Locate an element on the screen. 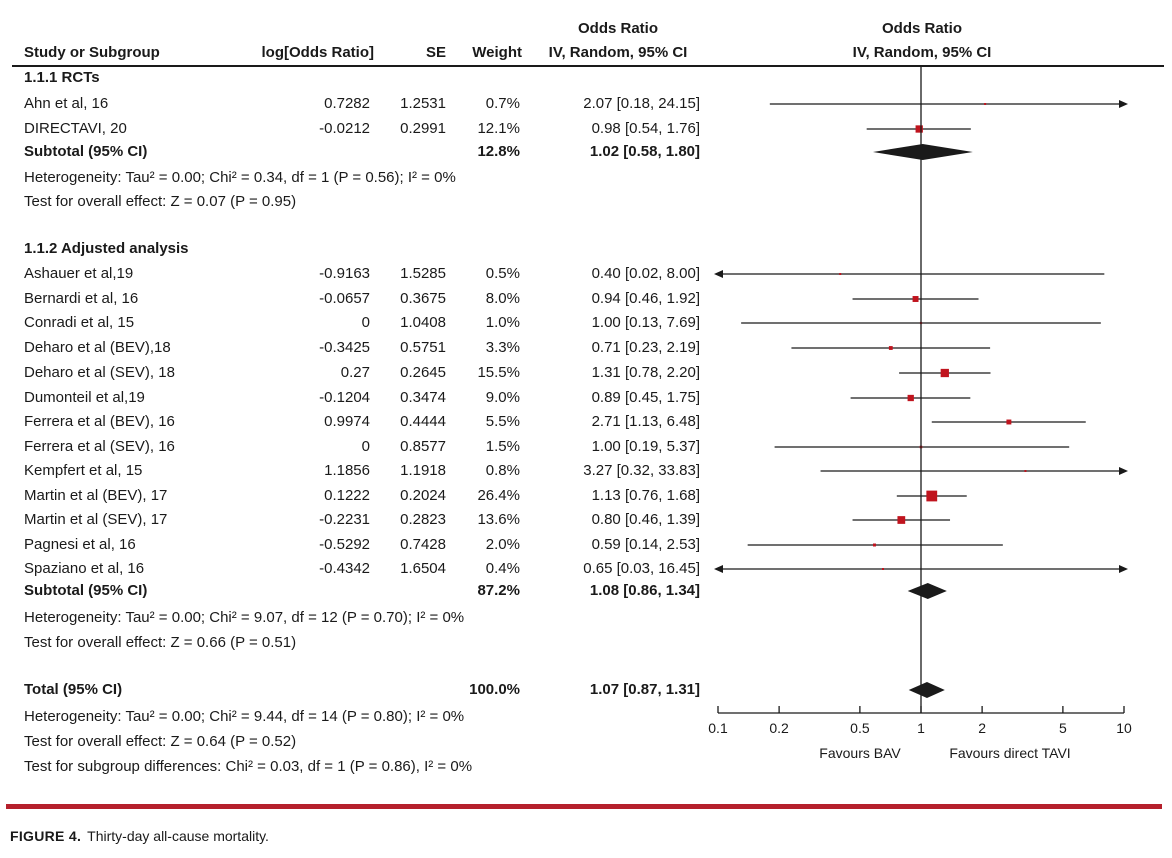  study-name: Ahn et al, 16 is located at coordinates (66, 103).